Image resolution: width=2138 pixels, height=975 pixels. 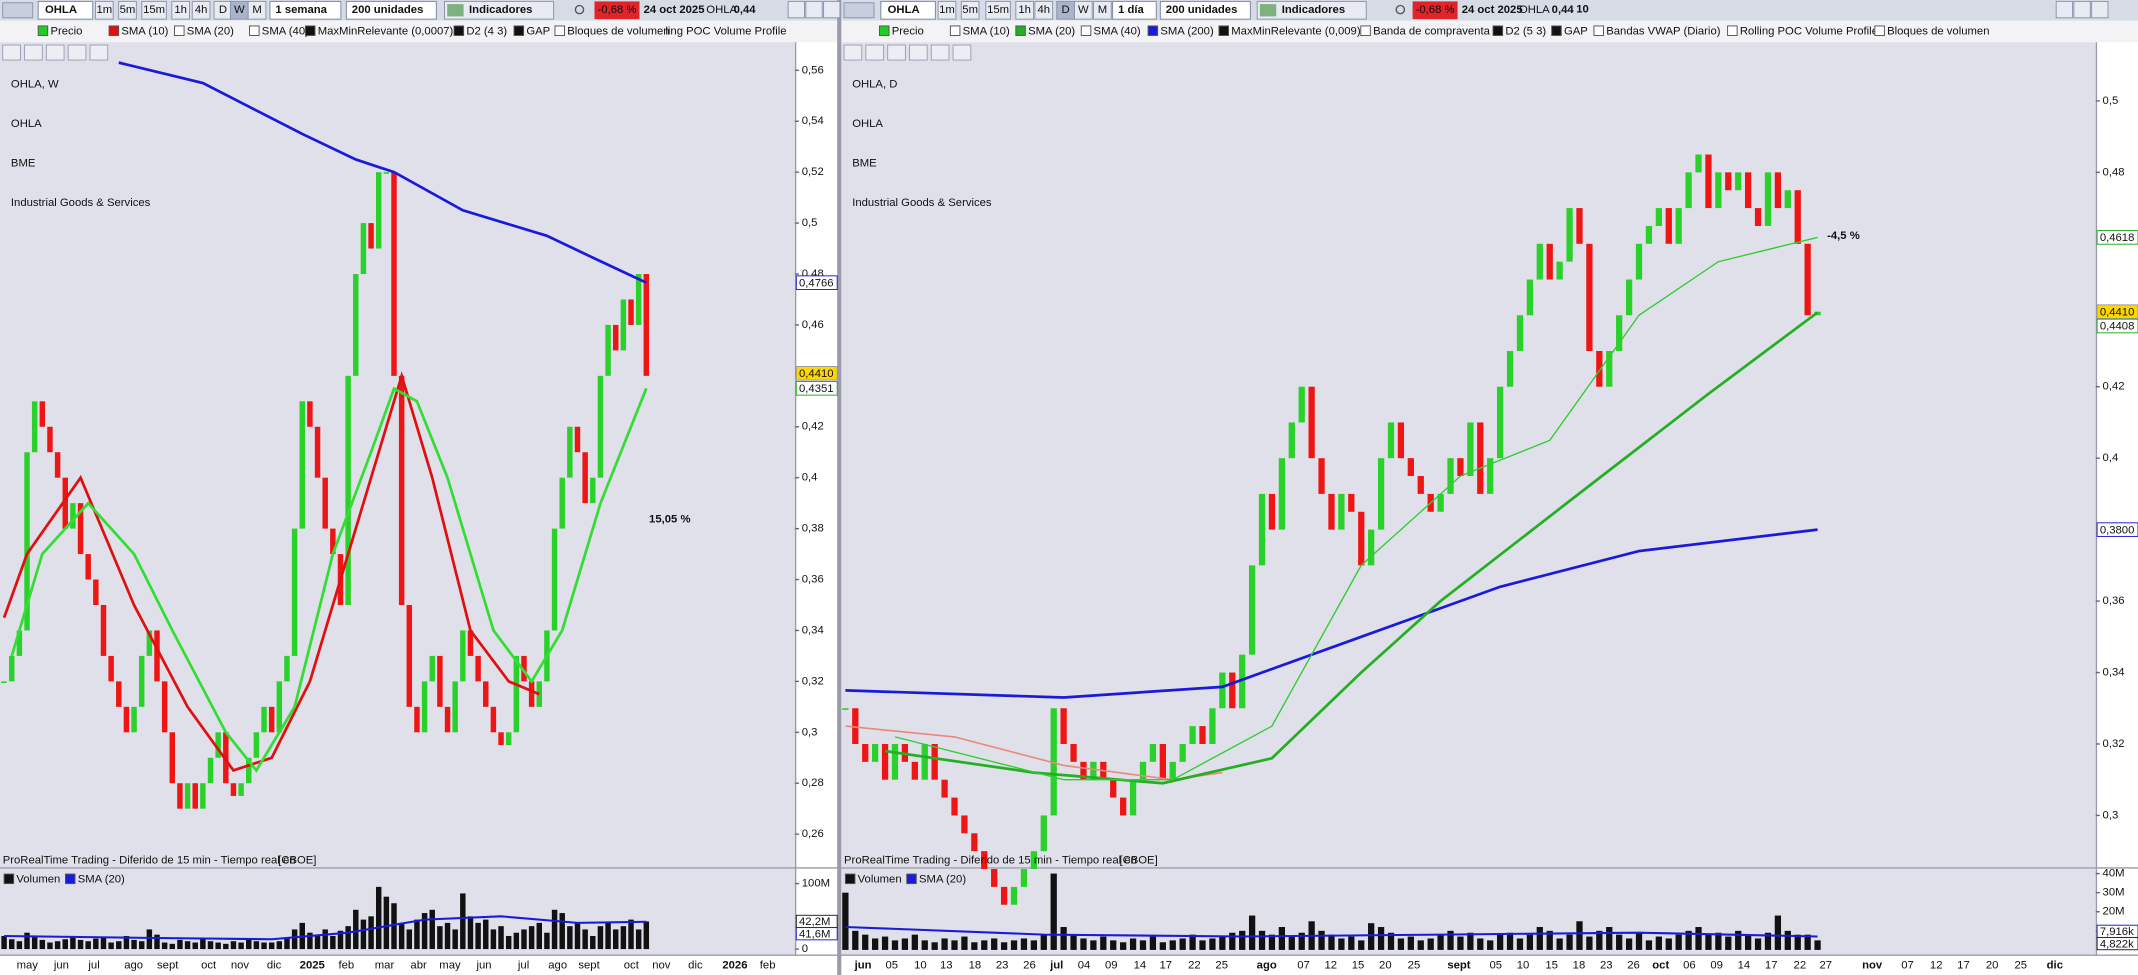 I want to click on period: 1 semana, so click(x=301, y=10).